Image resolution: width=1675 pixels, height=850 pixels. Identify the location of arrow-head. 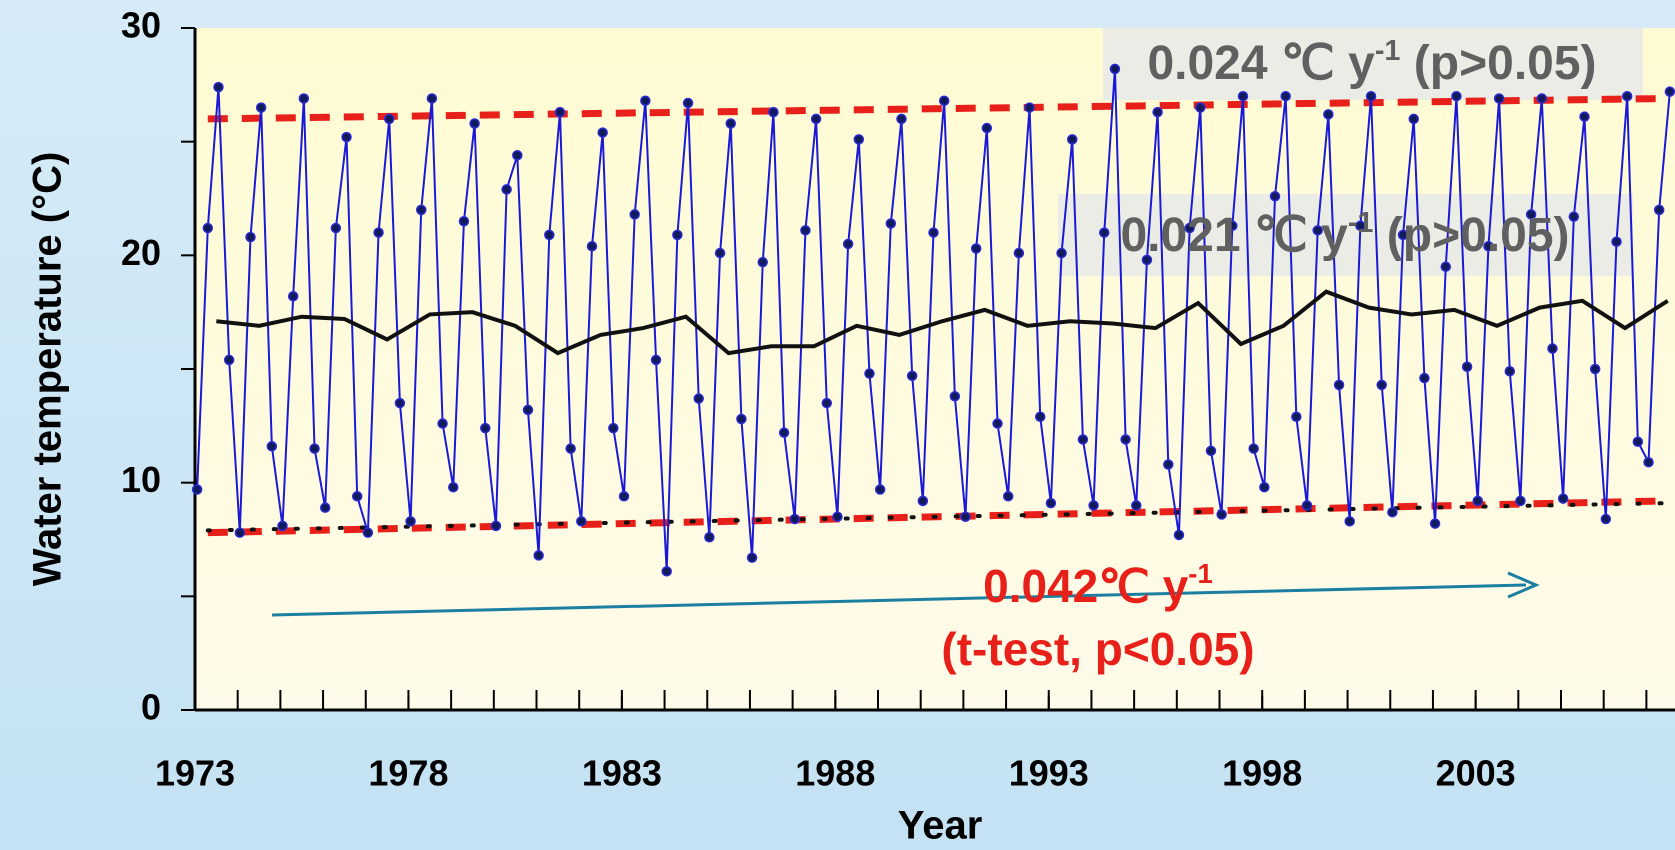
(1523, 585).